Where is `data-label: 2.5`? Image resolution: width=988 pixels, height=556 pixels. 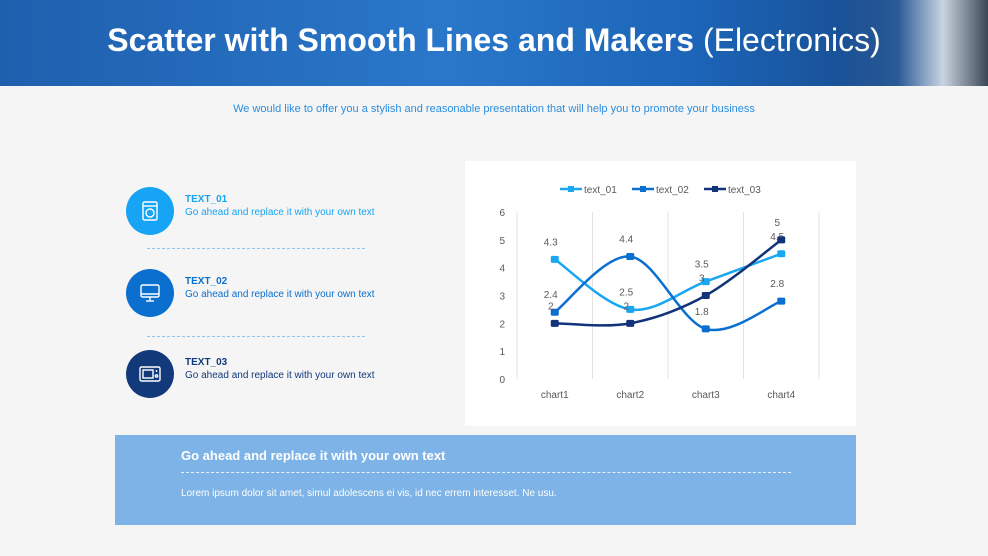
data-label: 2.5 is located at coordinates (626, 292).